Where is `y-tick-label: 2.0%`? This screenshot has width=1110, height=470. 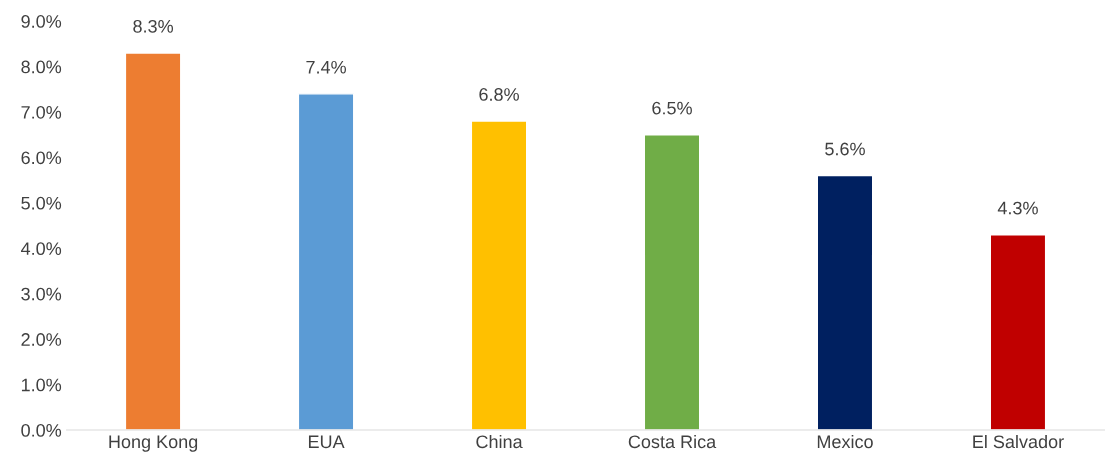 y-tick-label: 2.0% is located at coordinates (41, 339).